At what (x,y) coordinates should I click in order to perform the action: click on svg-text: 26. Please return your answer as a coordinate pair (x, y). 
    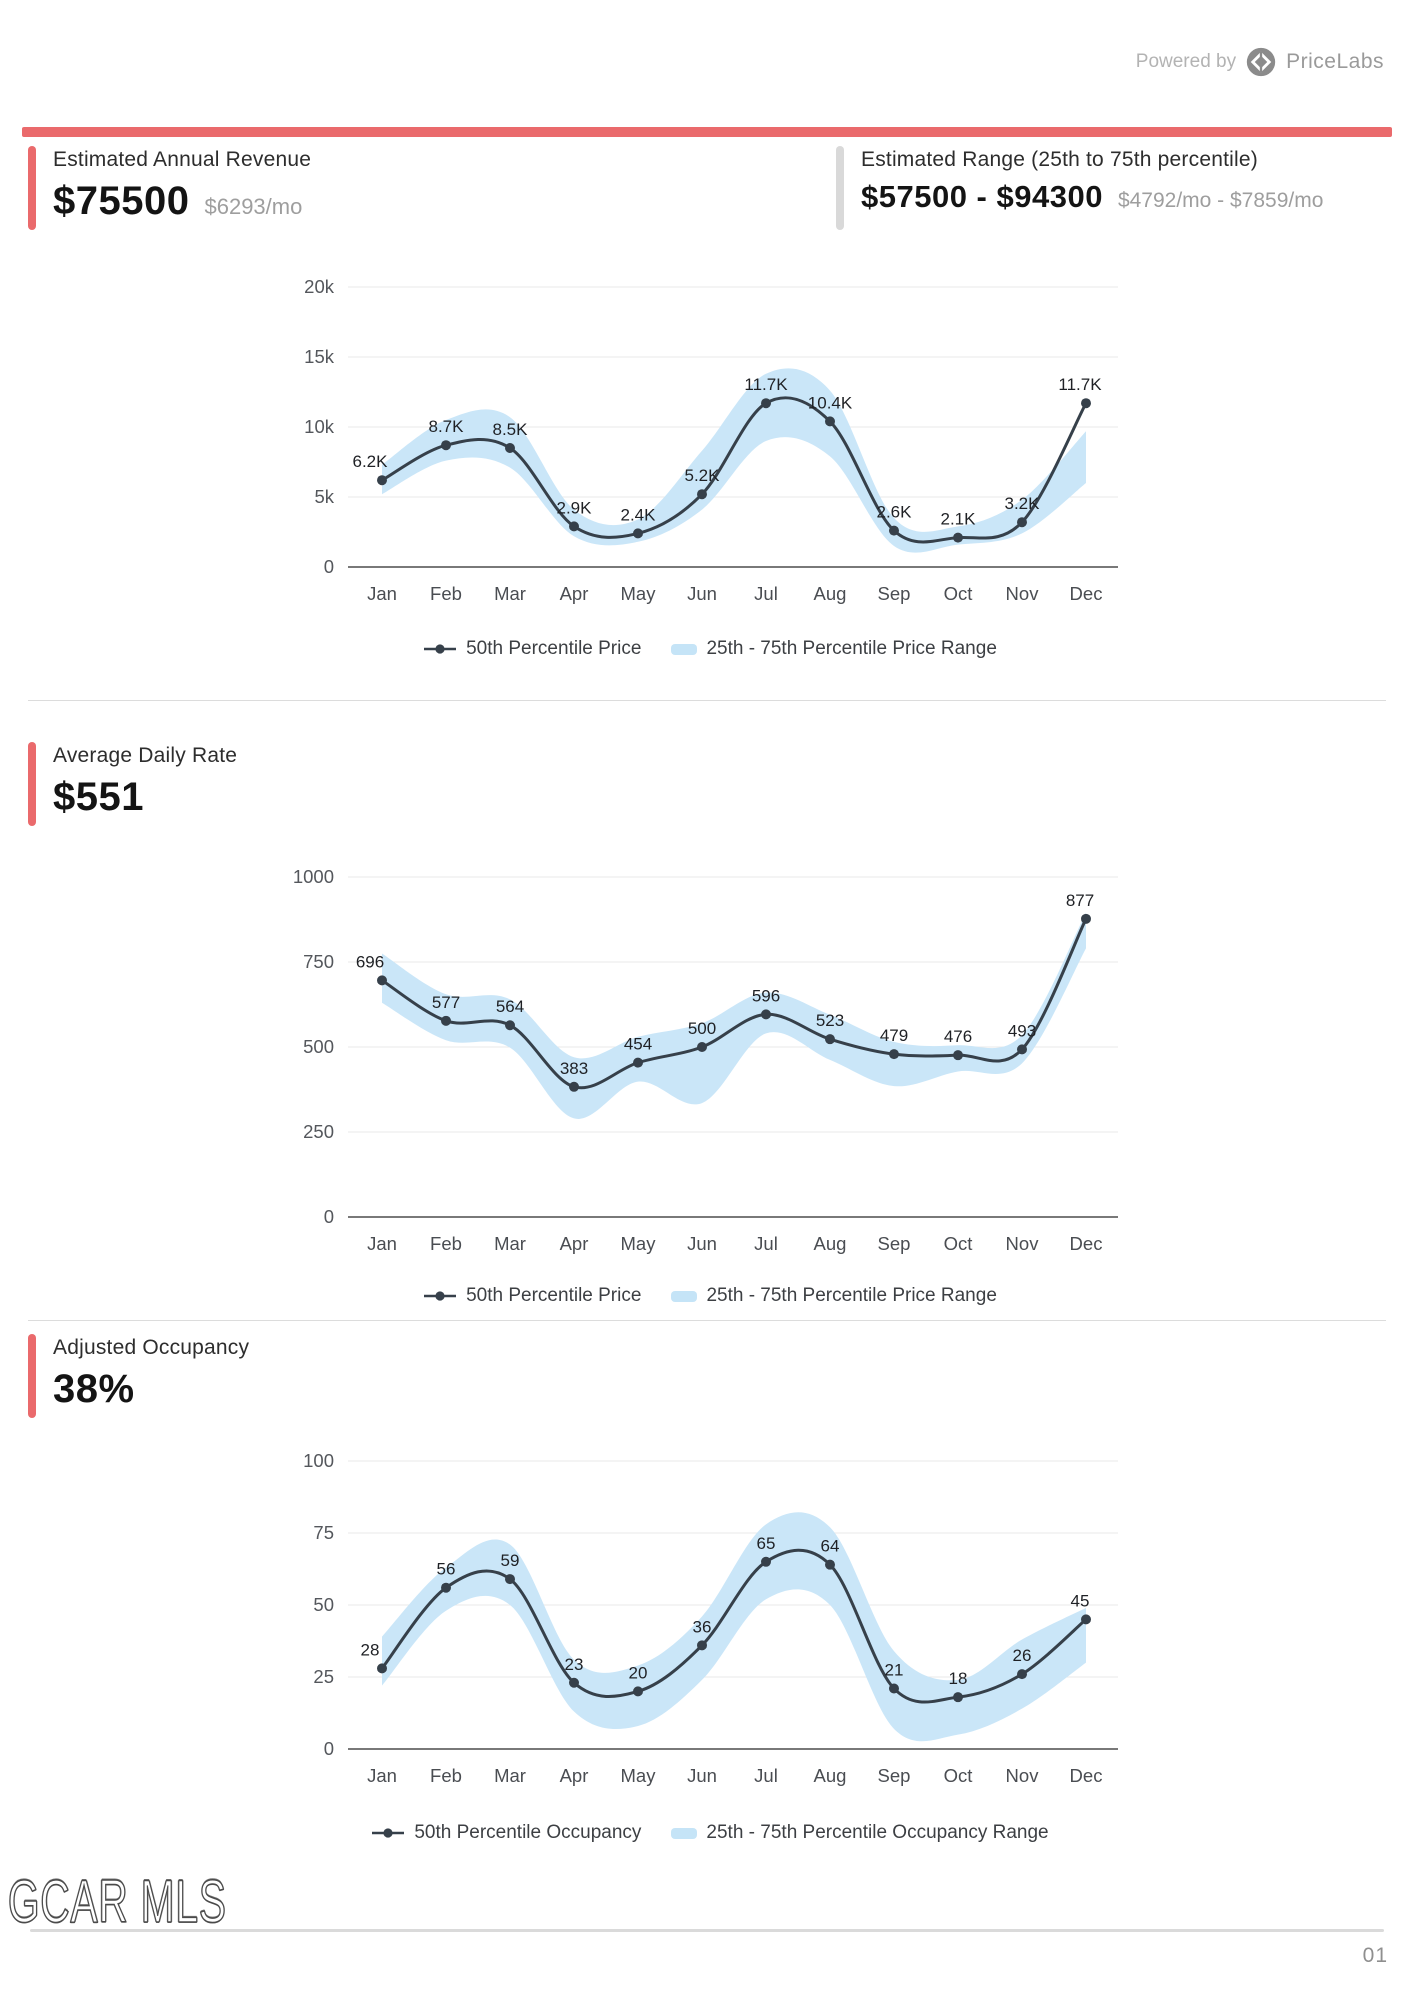
    Looking at the image, I should click on (1022, 1655).